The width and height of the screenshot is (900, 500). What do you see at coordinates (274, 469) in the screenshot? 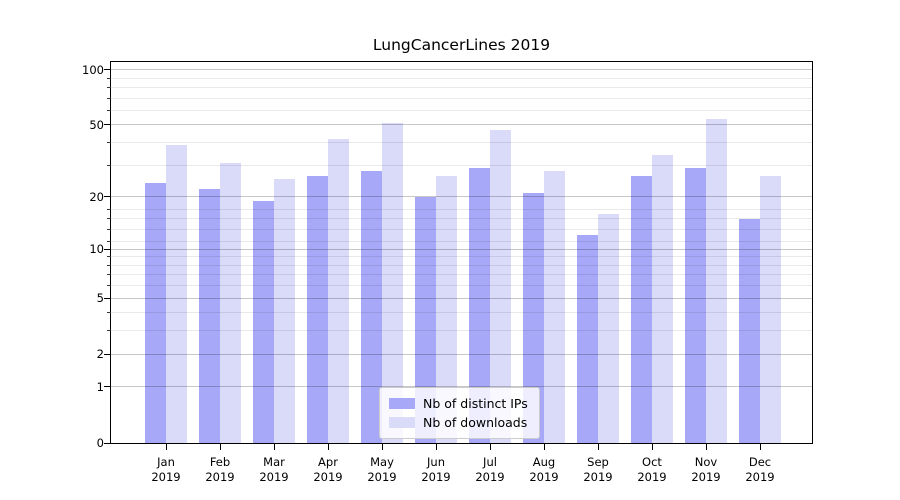
I see `x-tick-label-mar: Mar 2019` at bounding box center [274, 469].